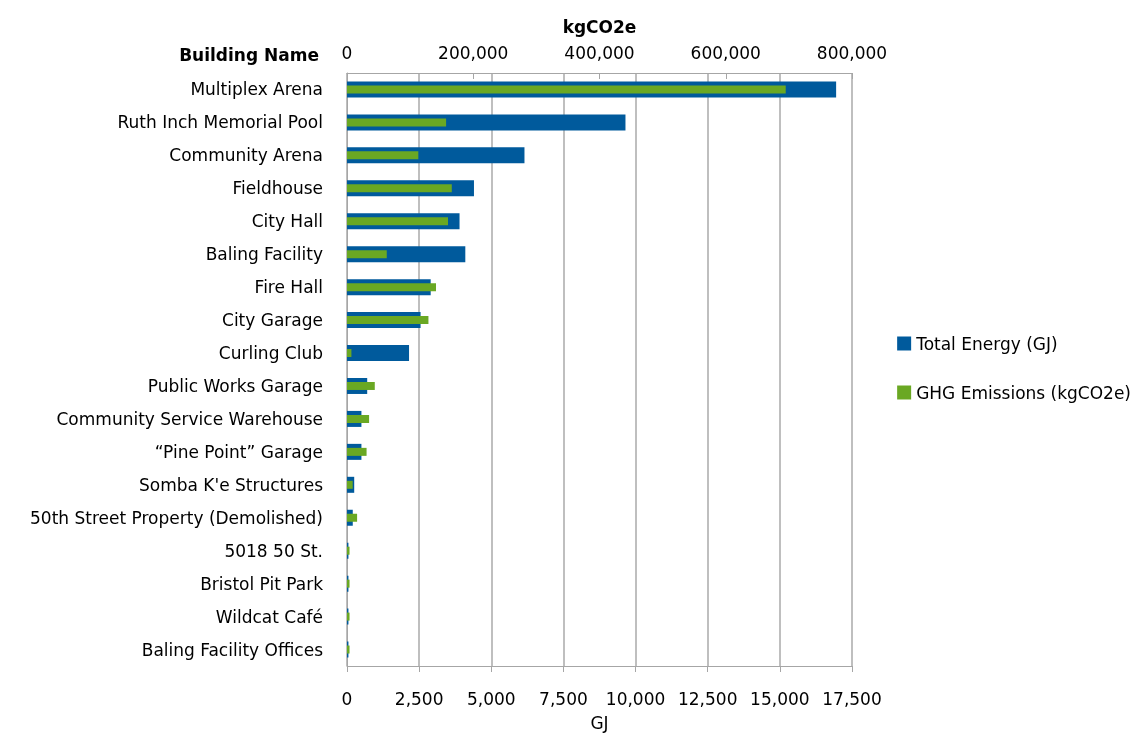 The height and width of the screenshot is (736, 1144). I want to click on y-tick-label: Multiplex Arena, so click(256, 89).